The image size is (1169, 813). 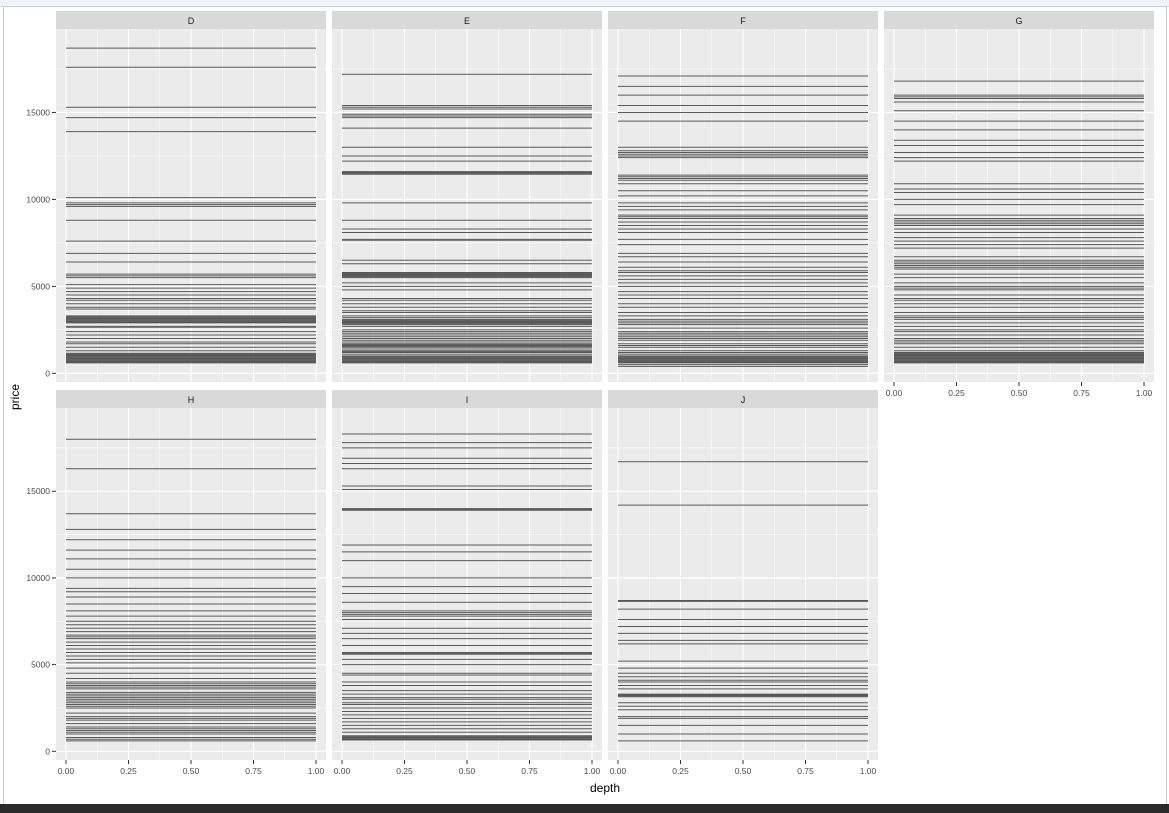 I want to click on facet-strip-label: E, so click(x=467, y=21).